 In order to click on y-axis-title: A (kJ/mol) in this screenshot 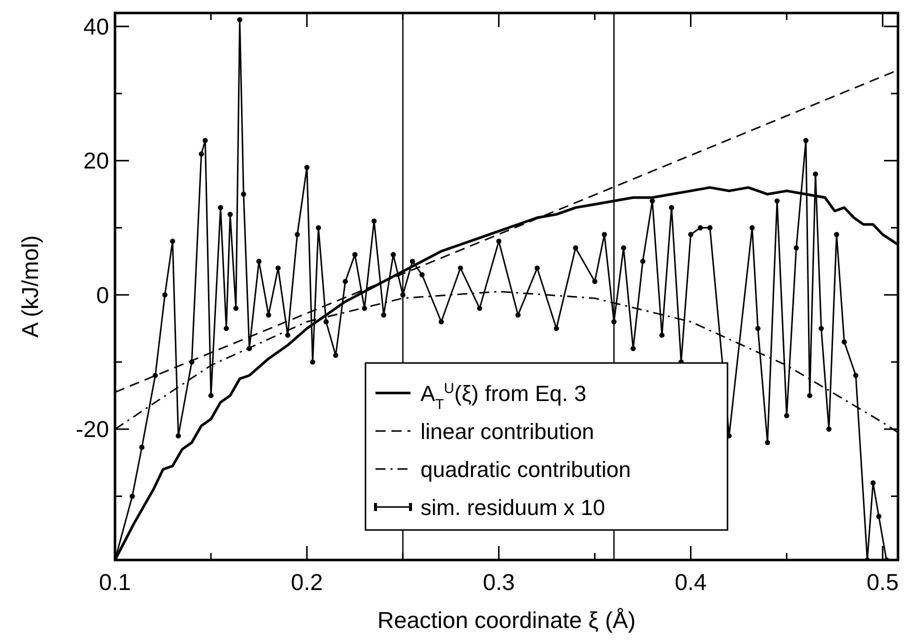, I will do `click(30, 286)`.